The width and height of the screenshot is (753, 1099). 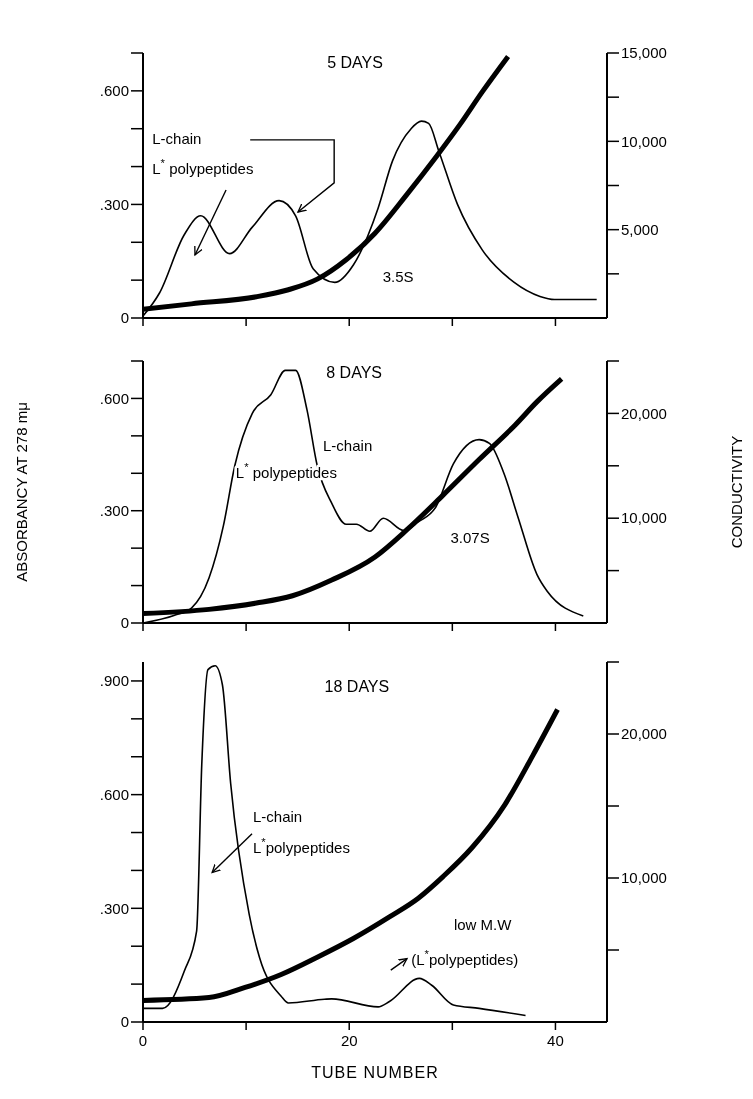 What do you see at coordinates (355, 62) in the screenshot?
I see `chart-title: 5 DAYS` at bounding box center [355, 62].